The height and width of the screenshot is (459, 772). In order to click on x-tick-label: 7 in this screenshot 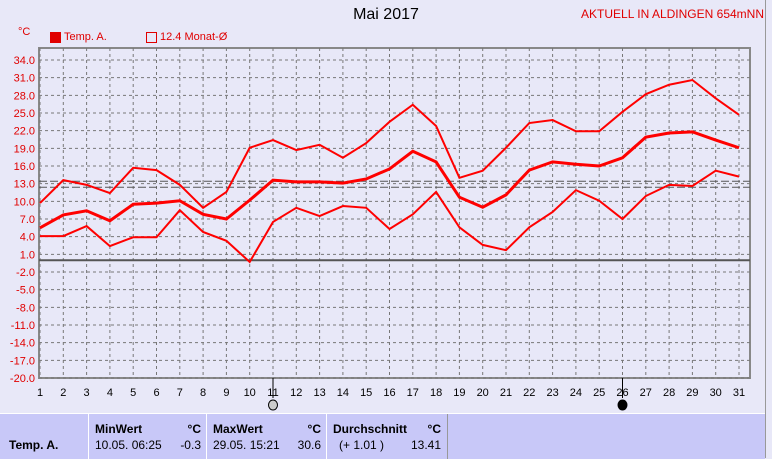, I will do `click(180, 393)`.